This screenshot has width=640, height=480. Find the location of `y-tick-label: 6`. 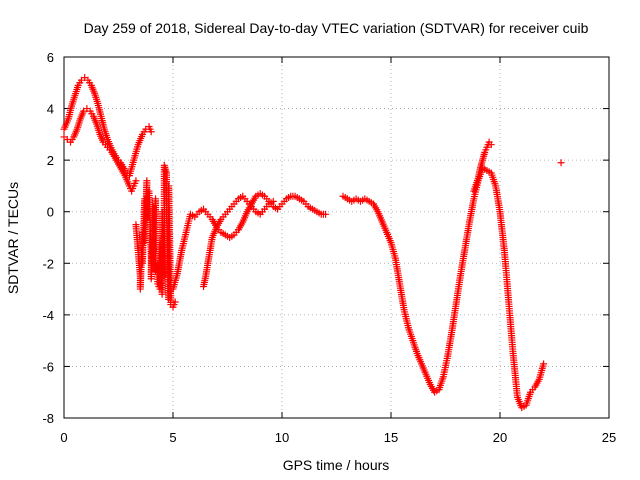

y-tick-label: 6 is located at coordinates (50, 57).